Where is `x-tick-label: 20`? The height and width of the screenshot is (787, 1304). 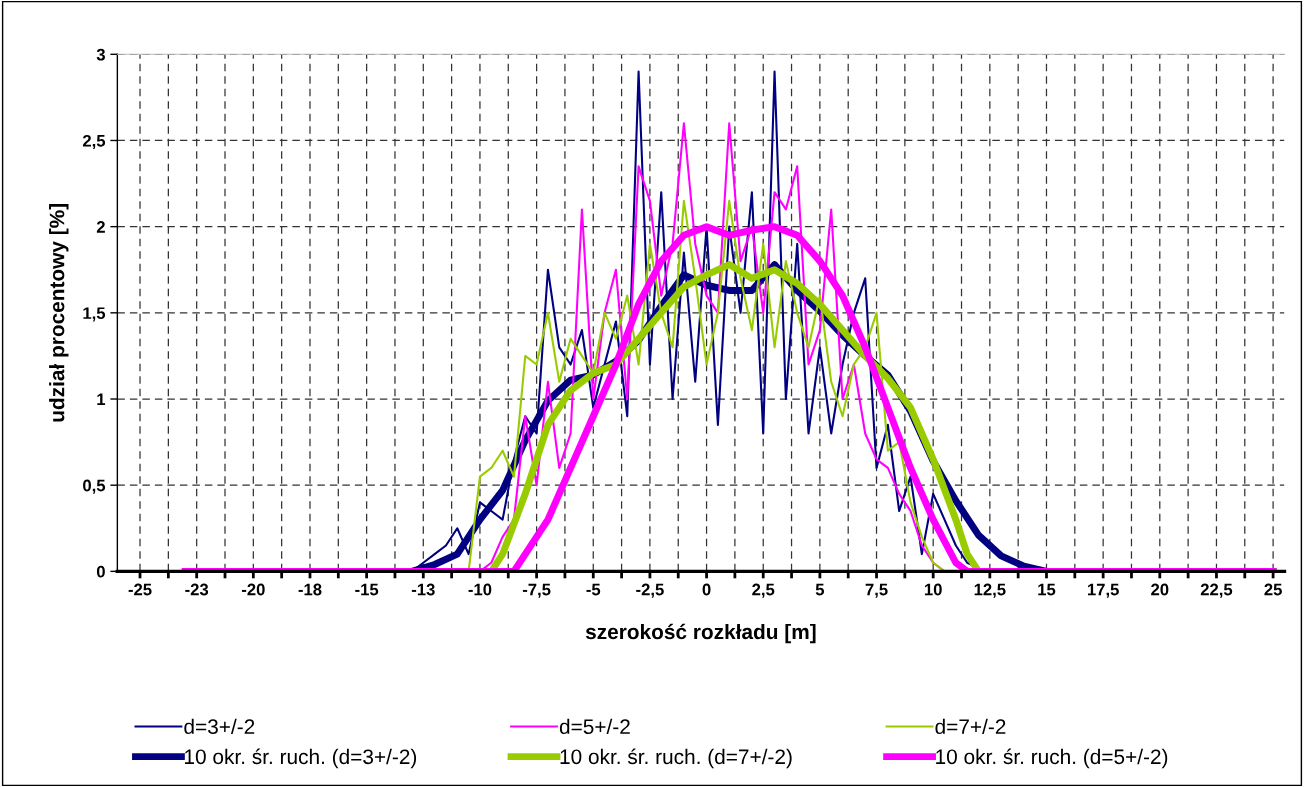
x-tick-label: 20 is located at coordinates (1160, 589).